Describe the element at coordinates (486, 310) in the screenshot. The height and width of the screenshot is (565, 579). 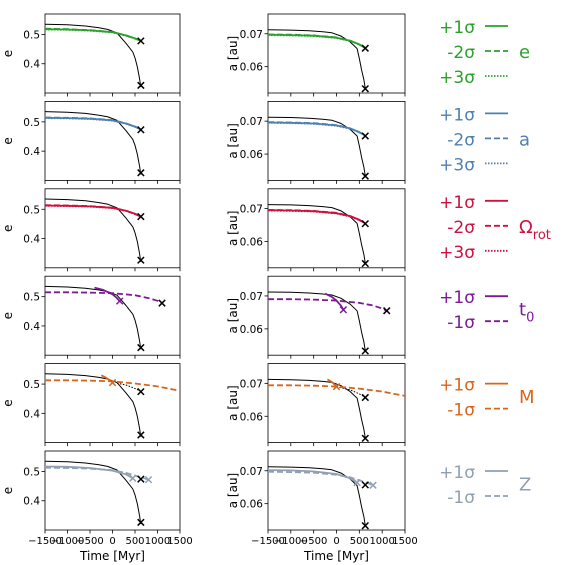
I see `legend-t0: +1σ -1σ t0` at that location.